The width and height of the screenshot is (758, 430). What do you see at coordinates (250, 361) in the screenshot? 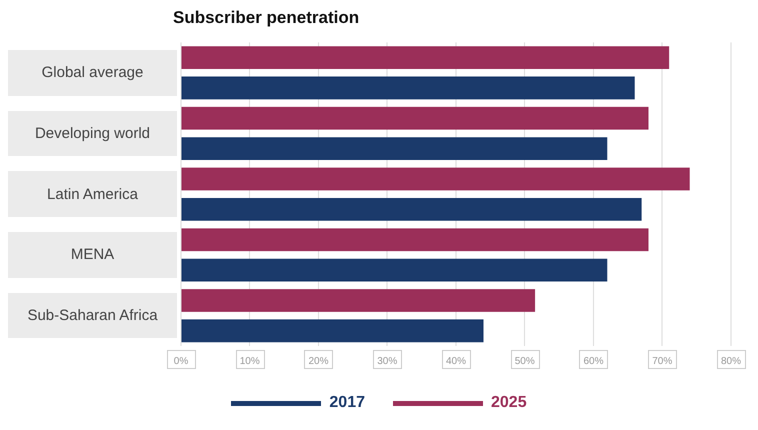
I see `x-tick-label: 10%` at bounding box center [250, 361].